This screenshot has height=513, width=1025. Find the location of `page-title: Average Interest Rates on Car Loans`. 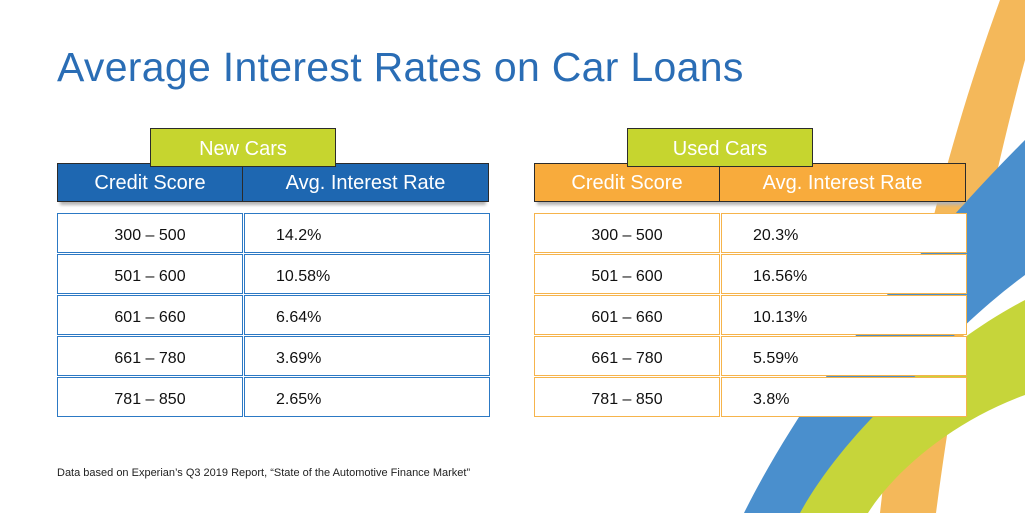

page-title: Average Interest Rates on Car Loans is located at coordinates (400, 67).